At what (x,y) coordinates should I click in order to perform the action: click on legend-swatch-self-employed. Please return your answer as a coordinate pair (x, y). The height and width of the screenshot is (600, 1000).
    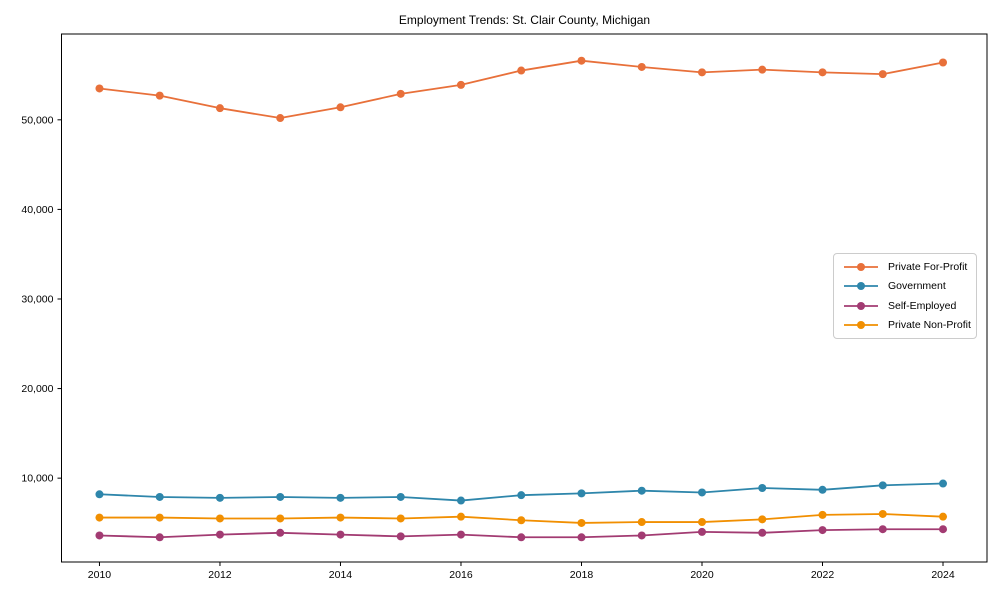
    Looking at the image, I should click on (861, 305).